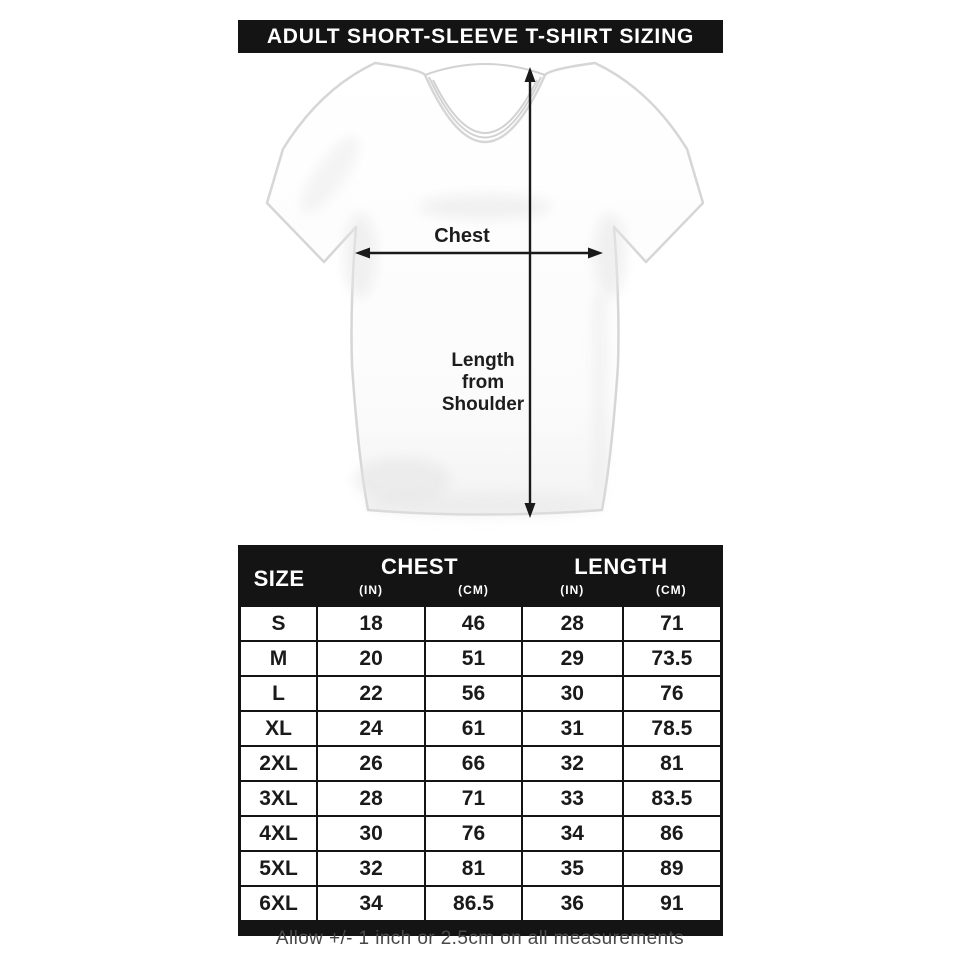  I want to click on chest-cm-cell: 61, so click(473, 728).